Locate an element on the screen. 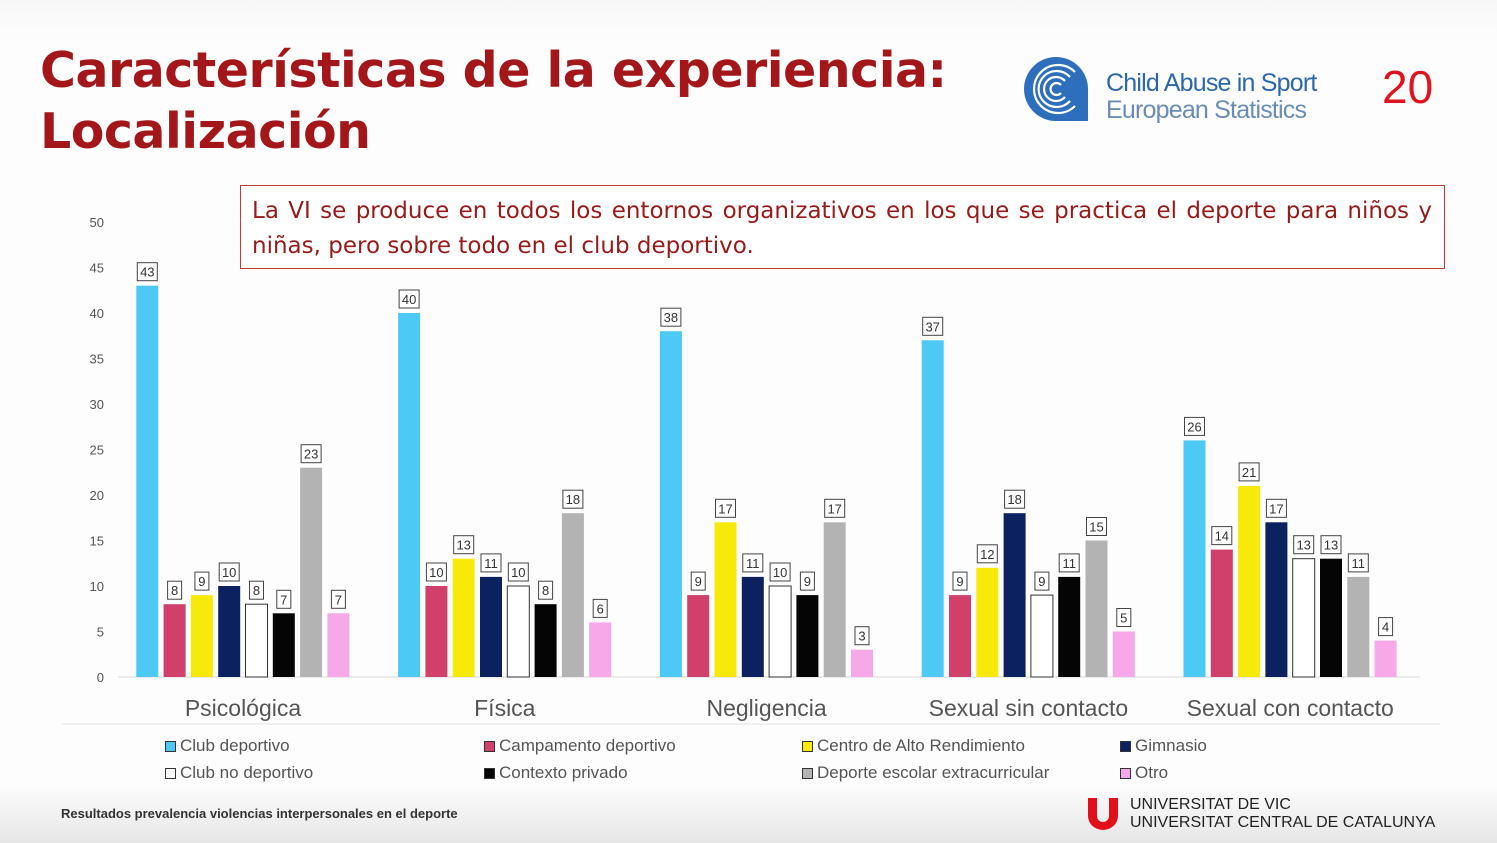 The image size is (1497, 843). data-label: 37 is located at coordinates (932, 326).